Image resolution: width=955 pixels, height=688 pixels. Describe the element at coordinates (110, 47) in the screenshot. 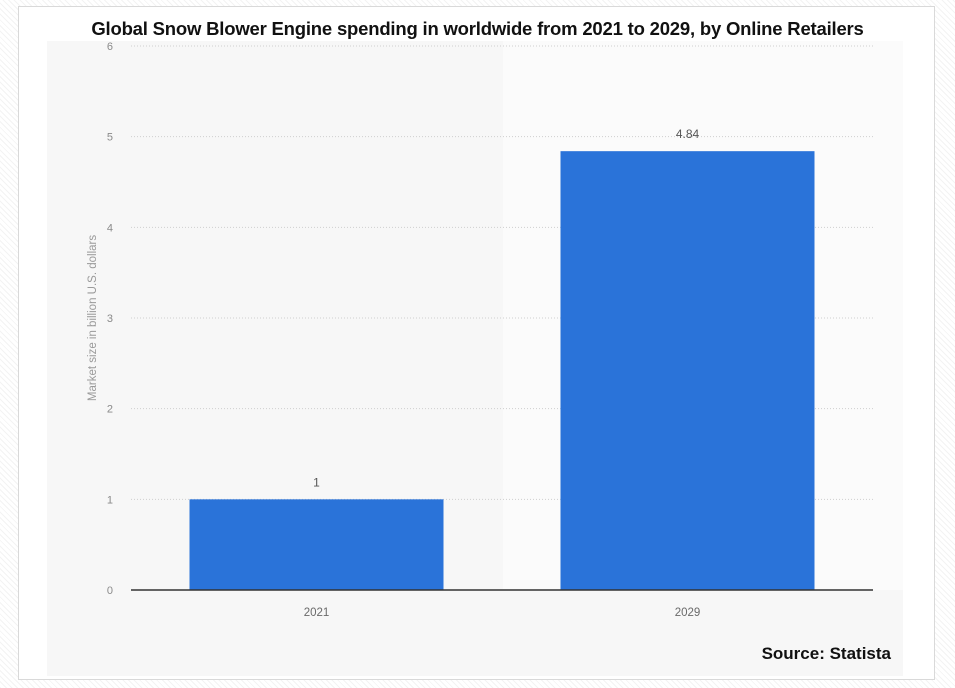

I see `y-tick-label: 6` at that location.